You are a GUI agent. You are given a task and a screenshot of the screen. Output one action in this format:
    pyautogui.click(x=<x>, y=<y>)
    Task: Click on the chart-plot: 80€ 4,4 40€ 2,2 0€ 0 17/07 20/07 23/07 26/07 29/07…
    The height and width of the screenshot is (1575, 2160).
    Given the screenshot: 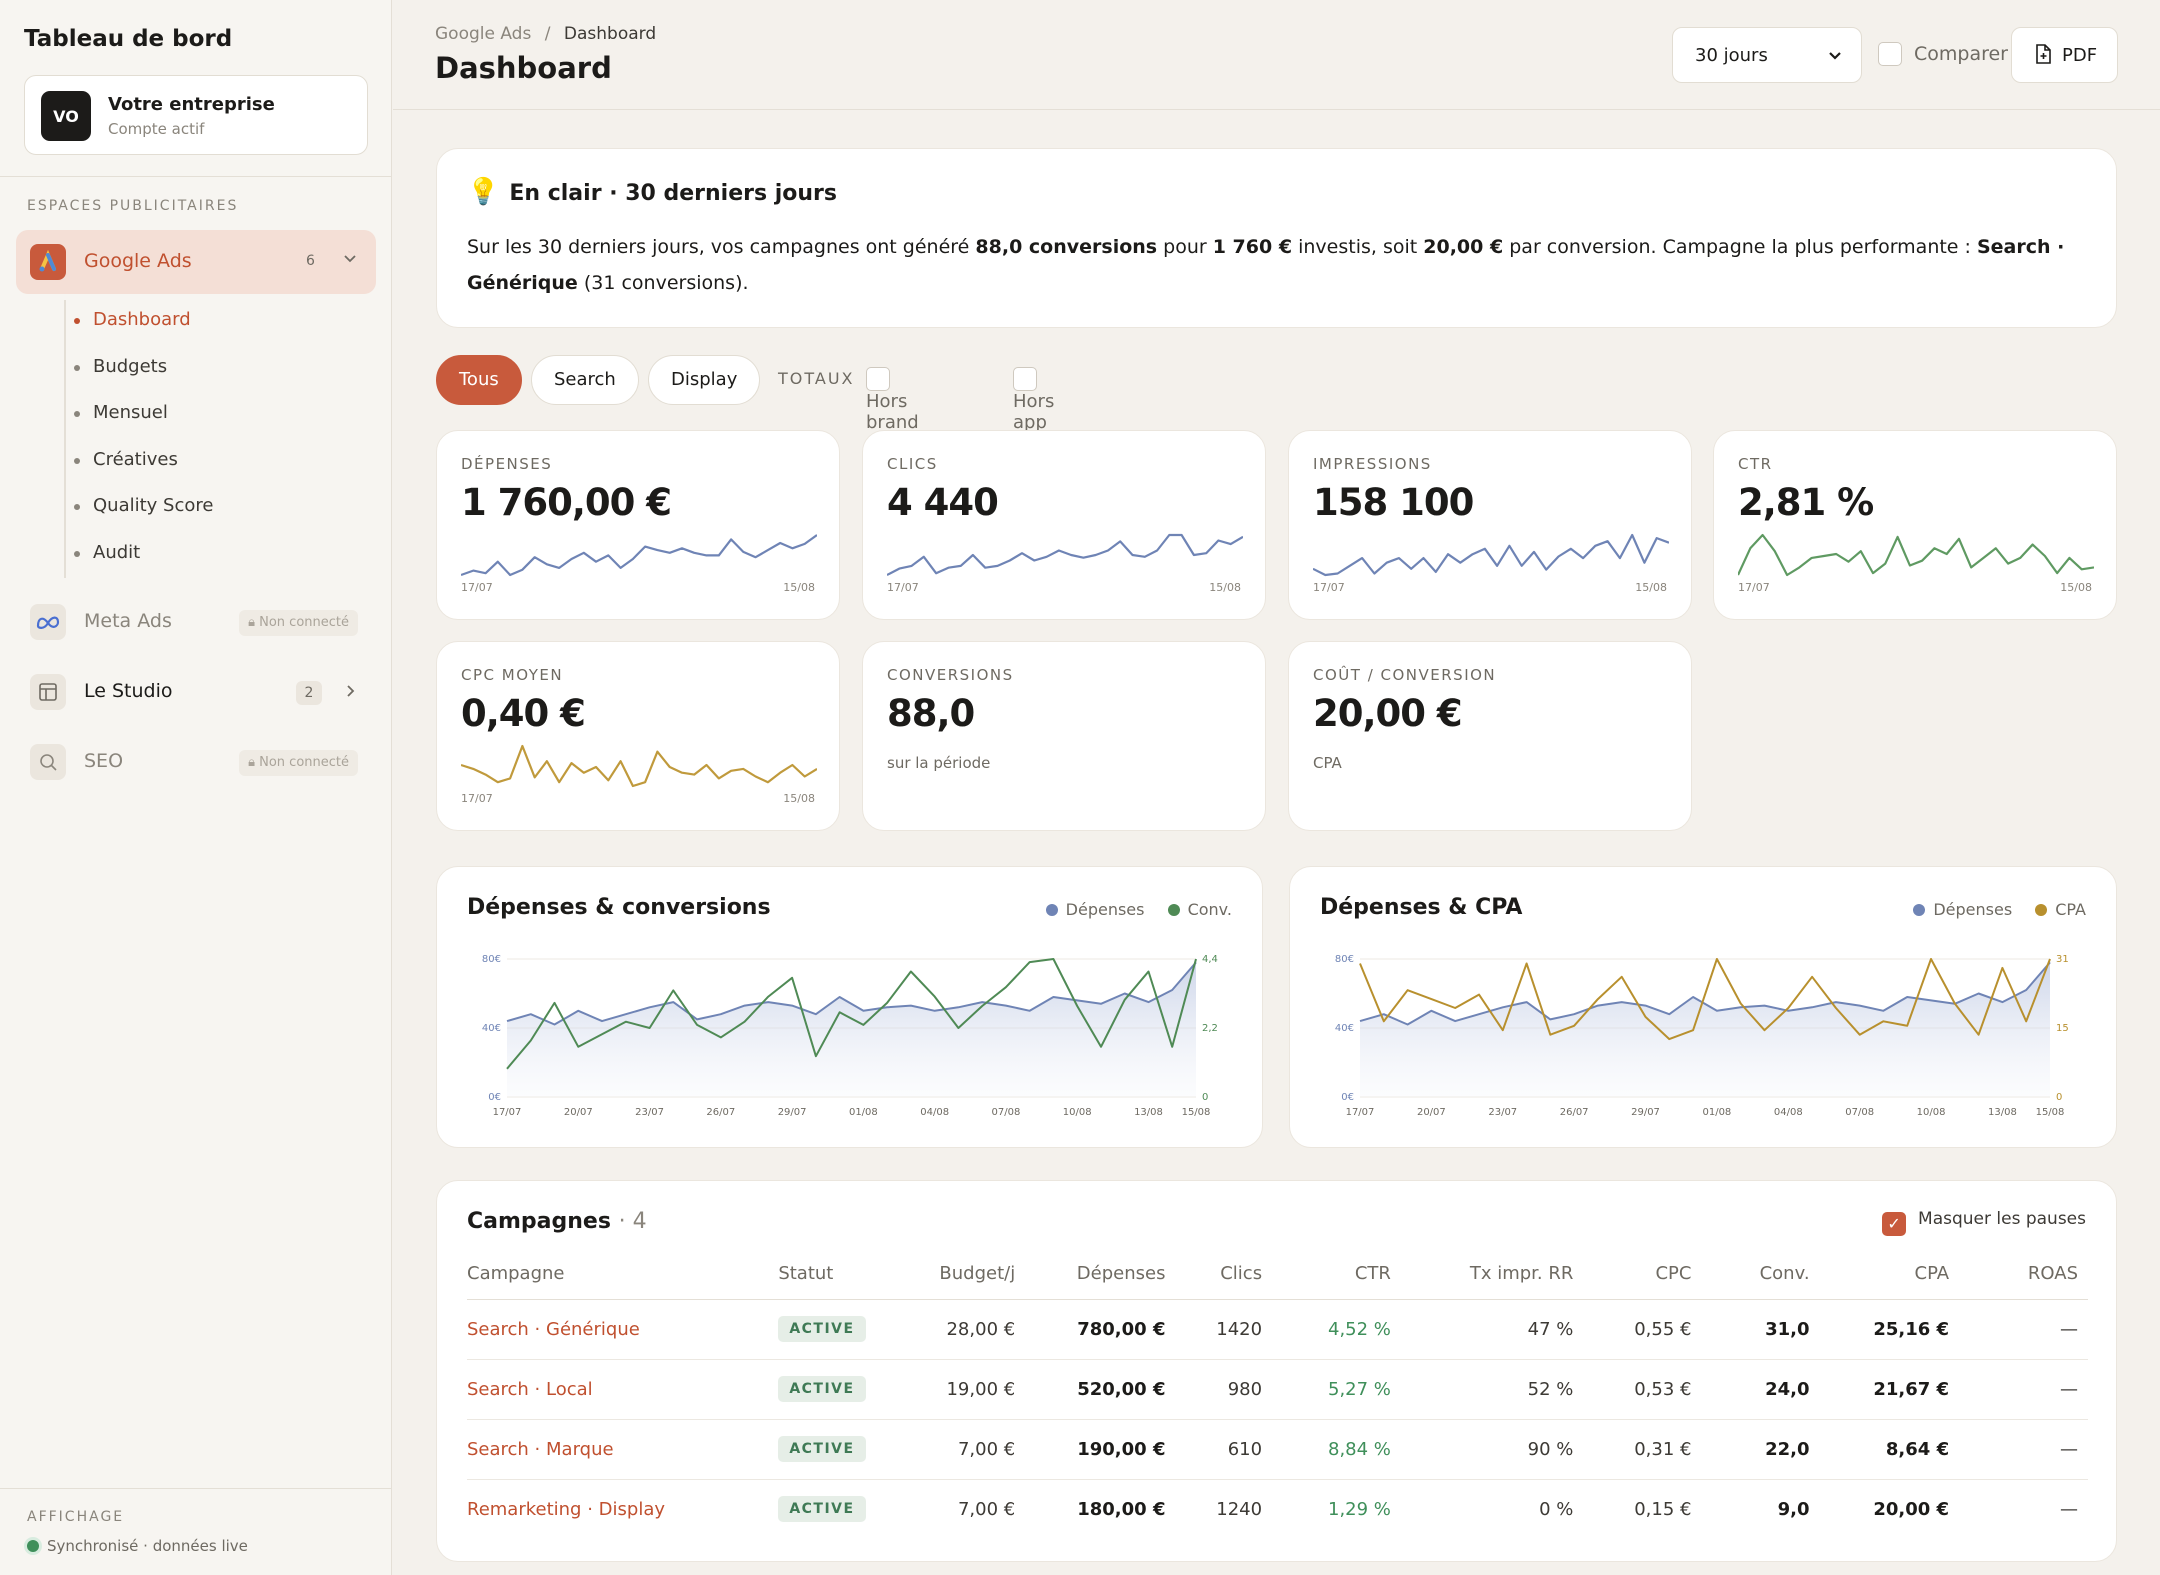 What is the action you would take?
    pyautogui.click(x=850, y=1036)
    